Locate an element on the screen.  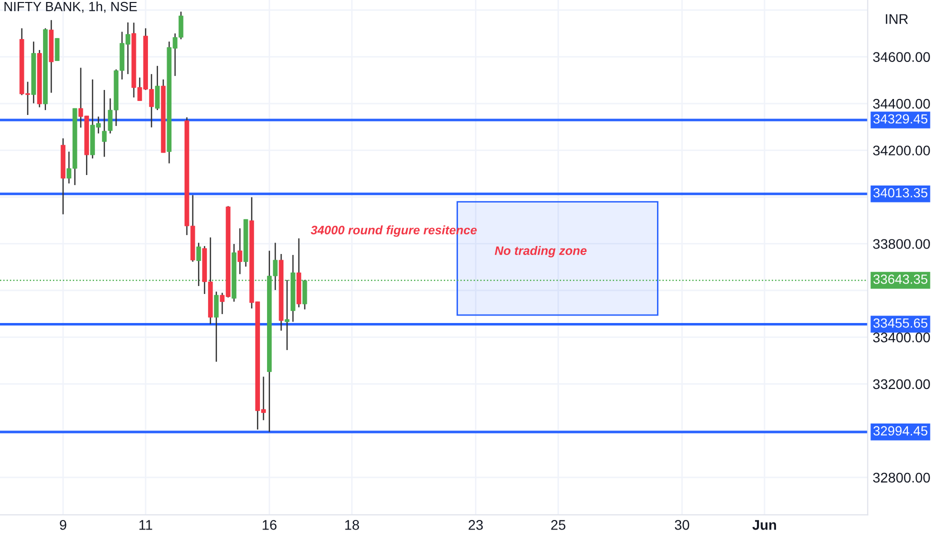
y-tick-label: 33800.00 is located at coordinates (901, 244).